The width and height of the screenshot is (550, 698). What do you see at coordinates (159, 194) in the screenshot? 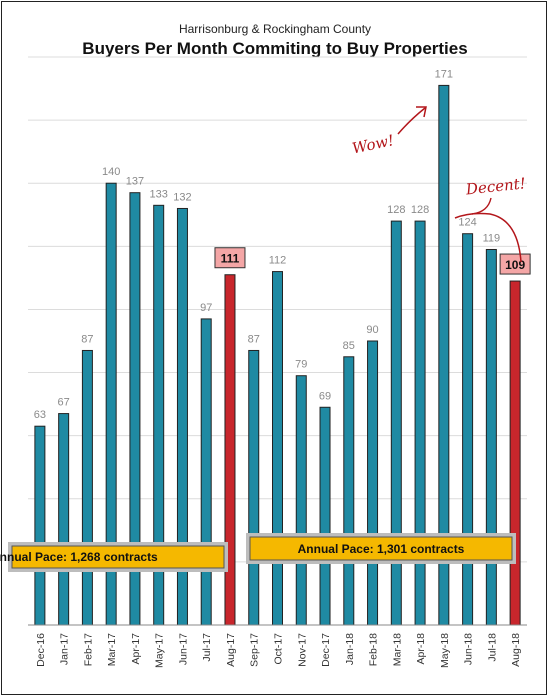
I see `value-label: 133` at bounding box center [159, 194].